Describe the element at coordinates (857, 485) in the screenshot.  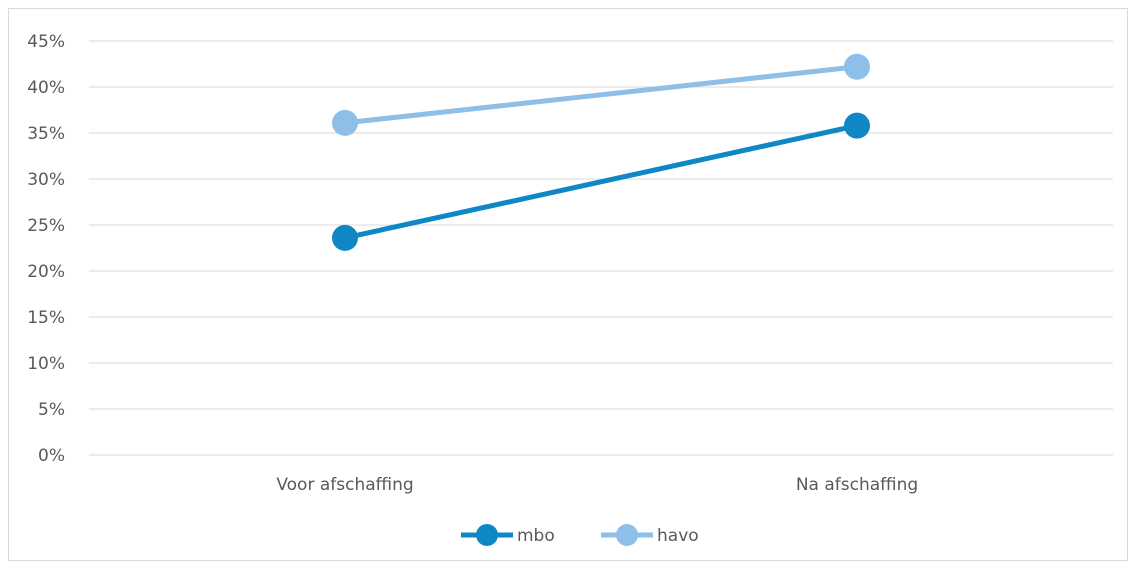
I see `x-tick-label: Na afschaffing` at that location.